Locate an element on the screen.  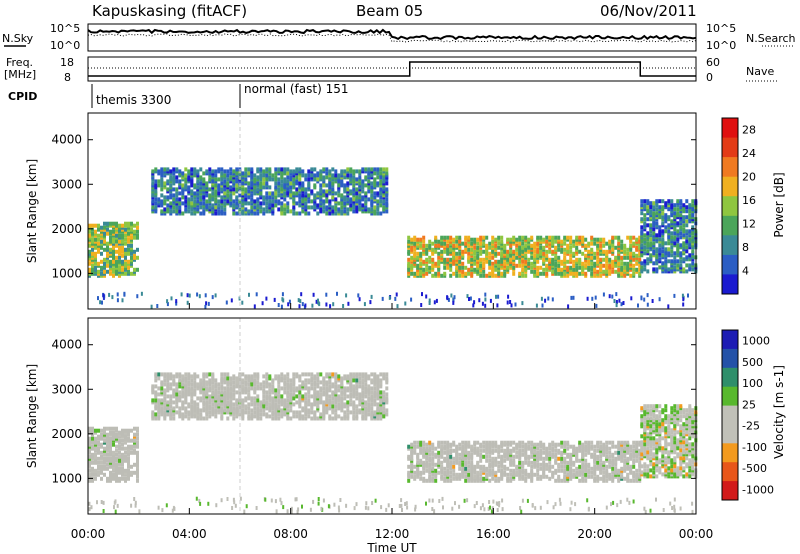
y-tick-label: 1000 is located at coordinates (66, 273).